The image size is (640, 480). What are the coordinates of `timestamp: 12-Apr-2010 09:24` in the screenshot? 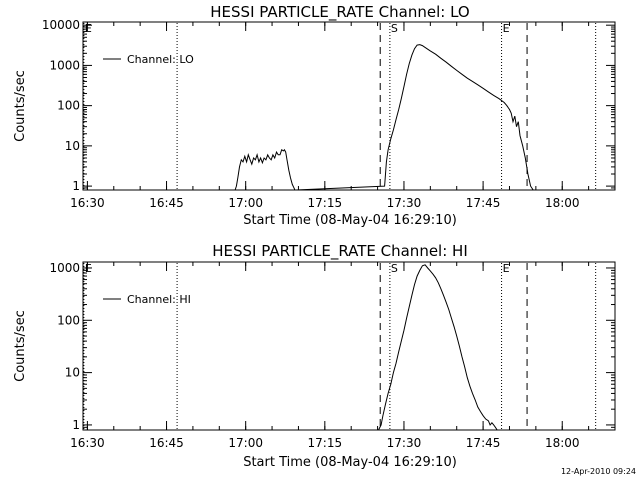 It's located at (598, 471).